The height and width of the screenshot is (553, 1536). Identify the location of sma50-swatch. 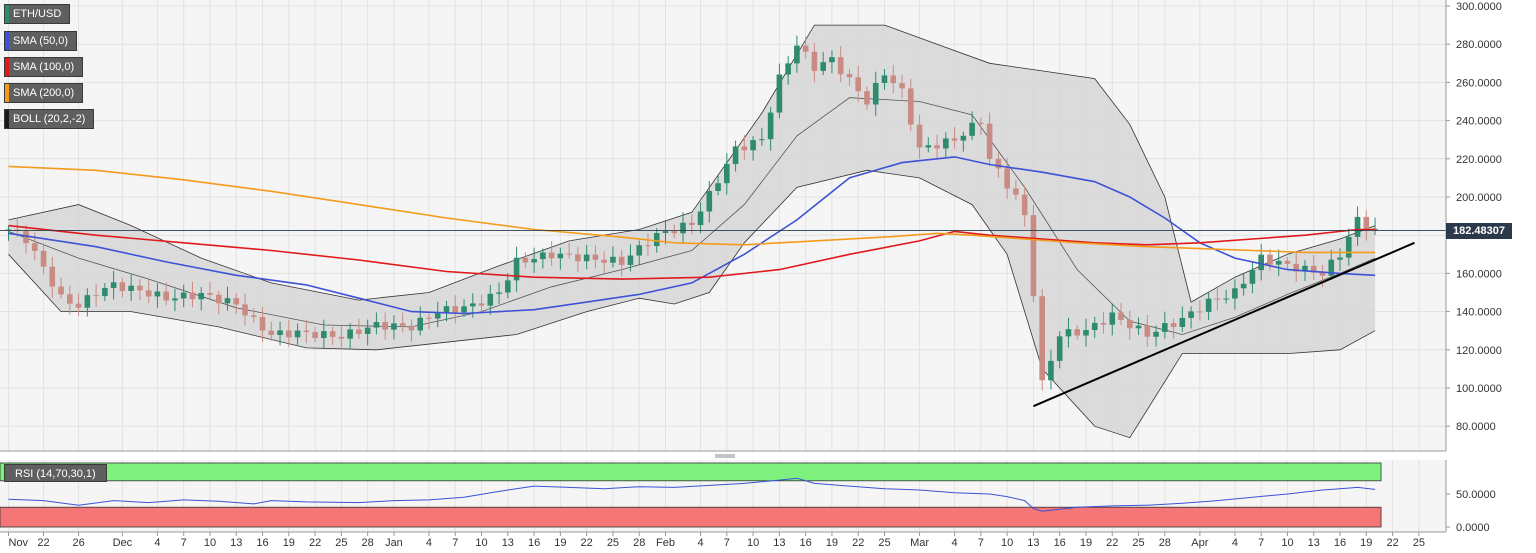
(7, 41).